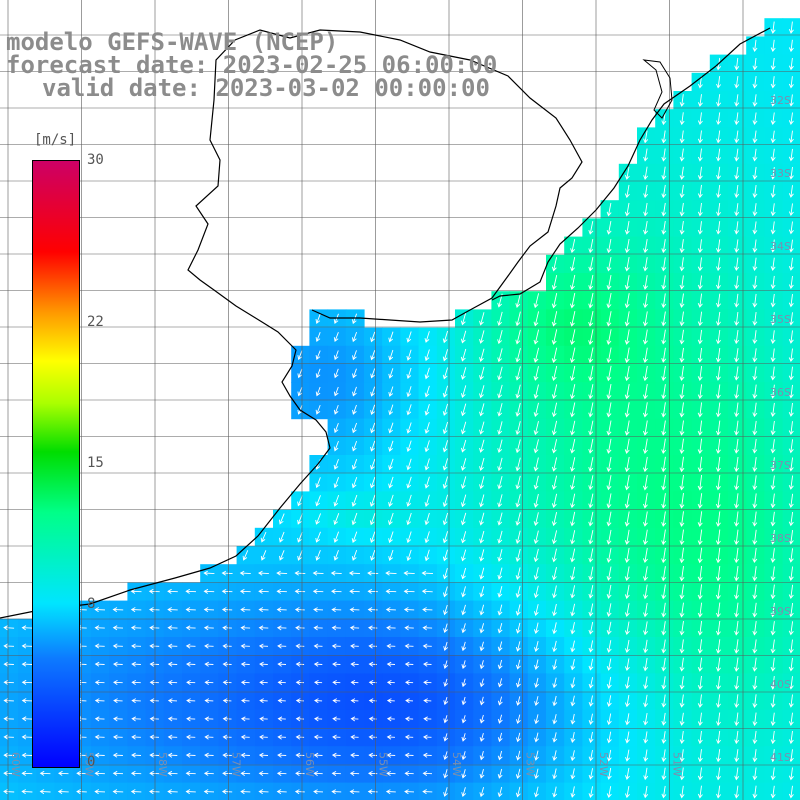 This screenshot has height=800, width=800. Describe the element at coordinates (657, 89) in the screenshot. I see `lagoon-outline` at that location.